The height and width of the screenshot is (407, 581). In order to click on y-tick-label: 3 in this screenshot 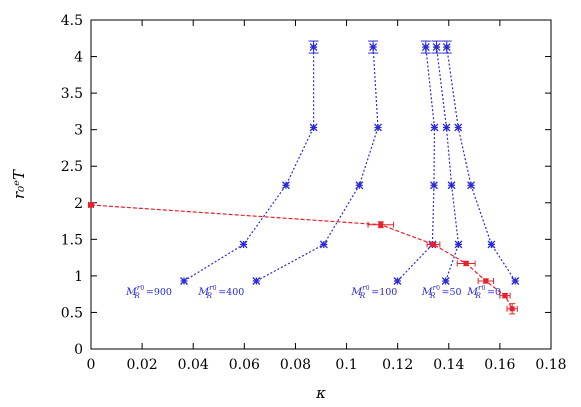, I will do `click(78, 131)`.